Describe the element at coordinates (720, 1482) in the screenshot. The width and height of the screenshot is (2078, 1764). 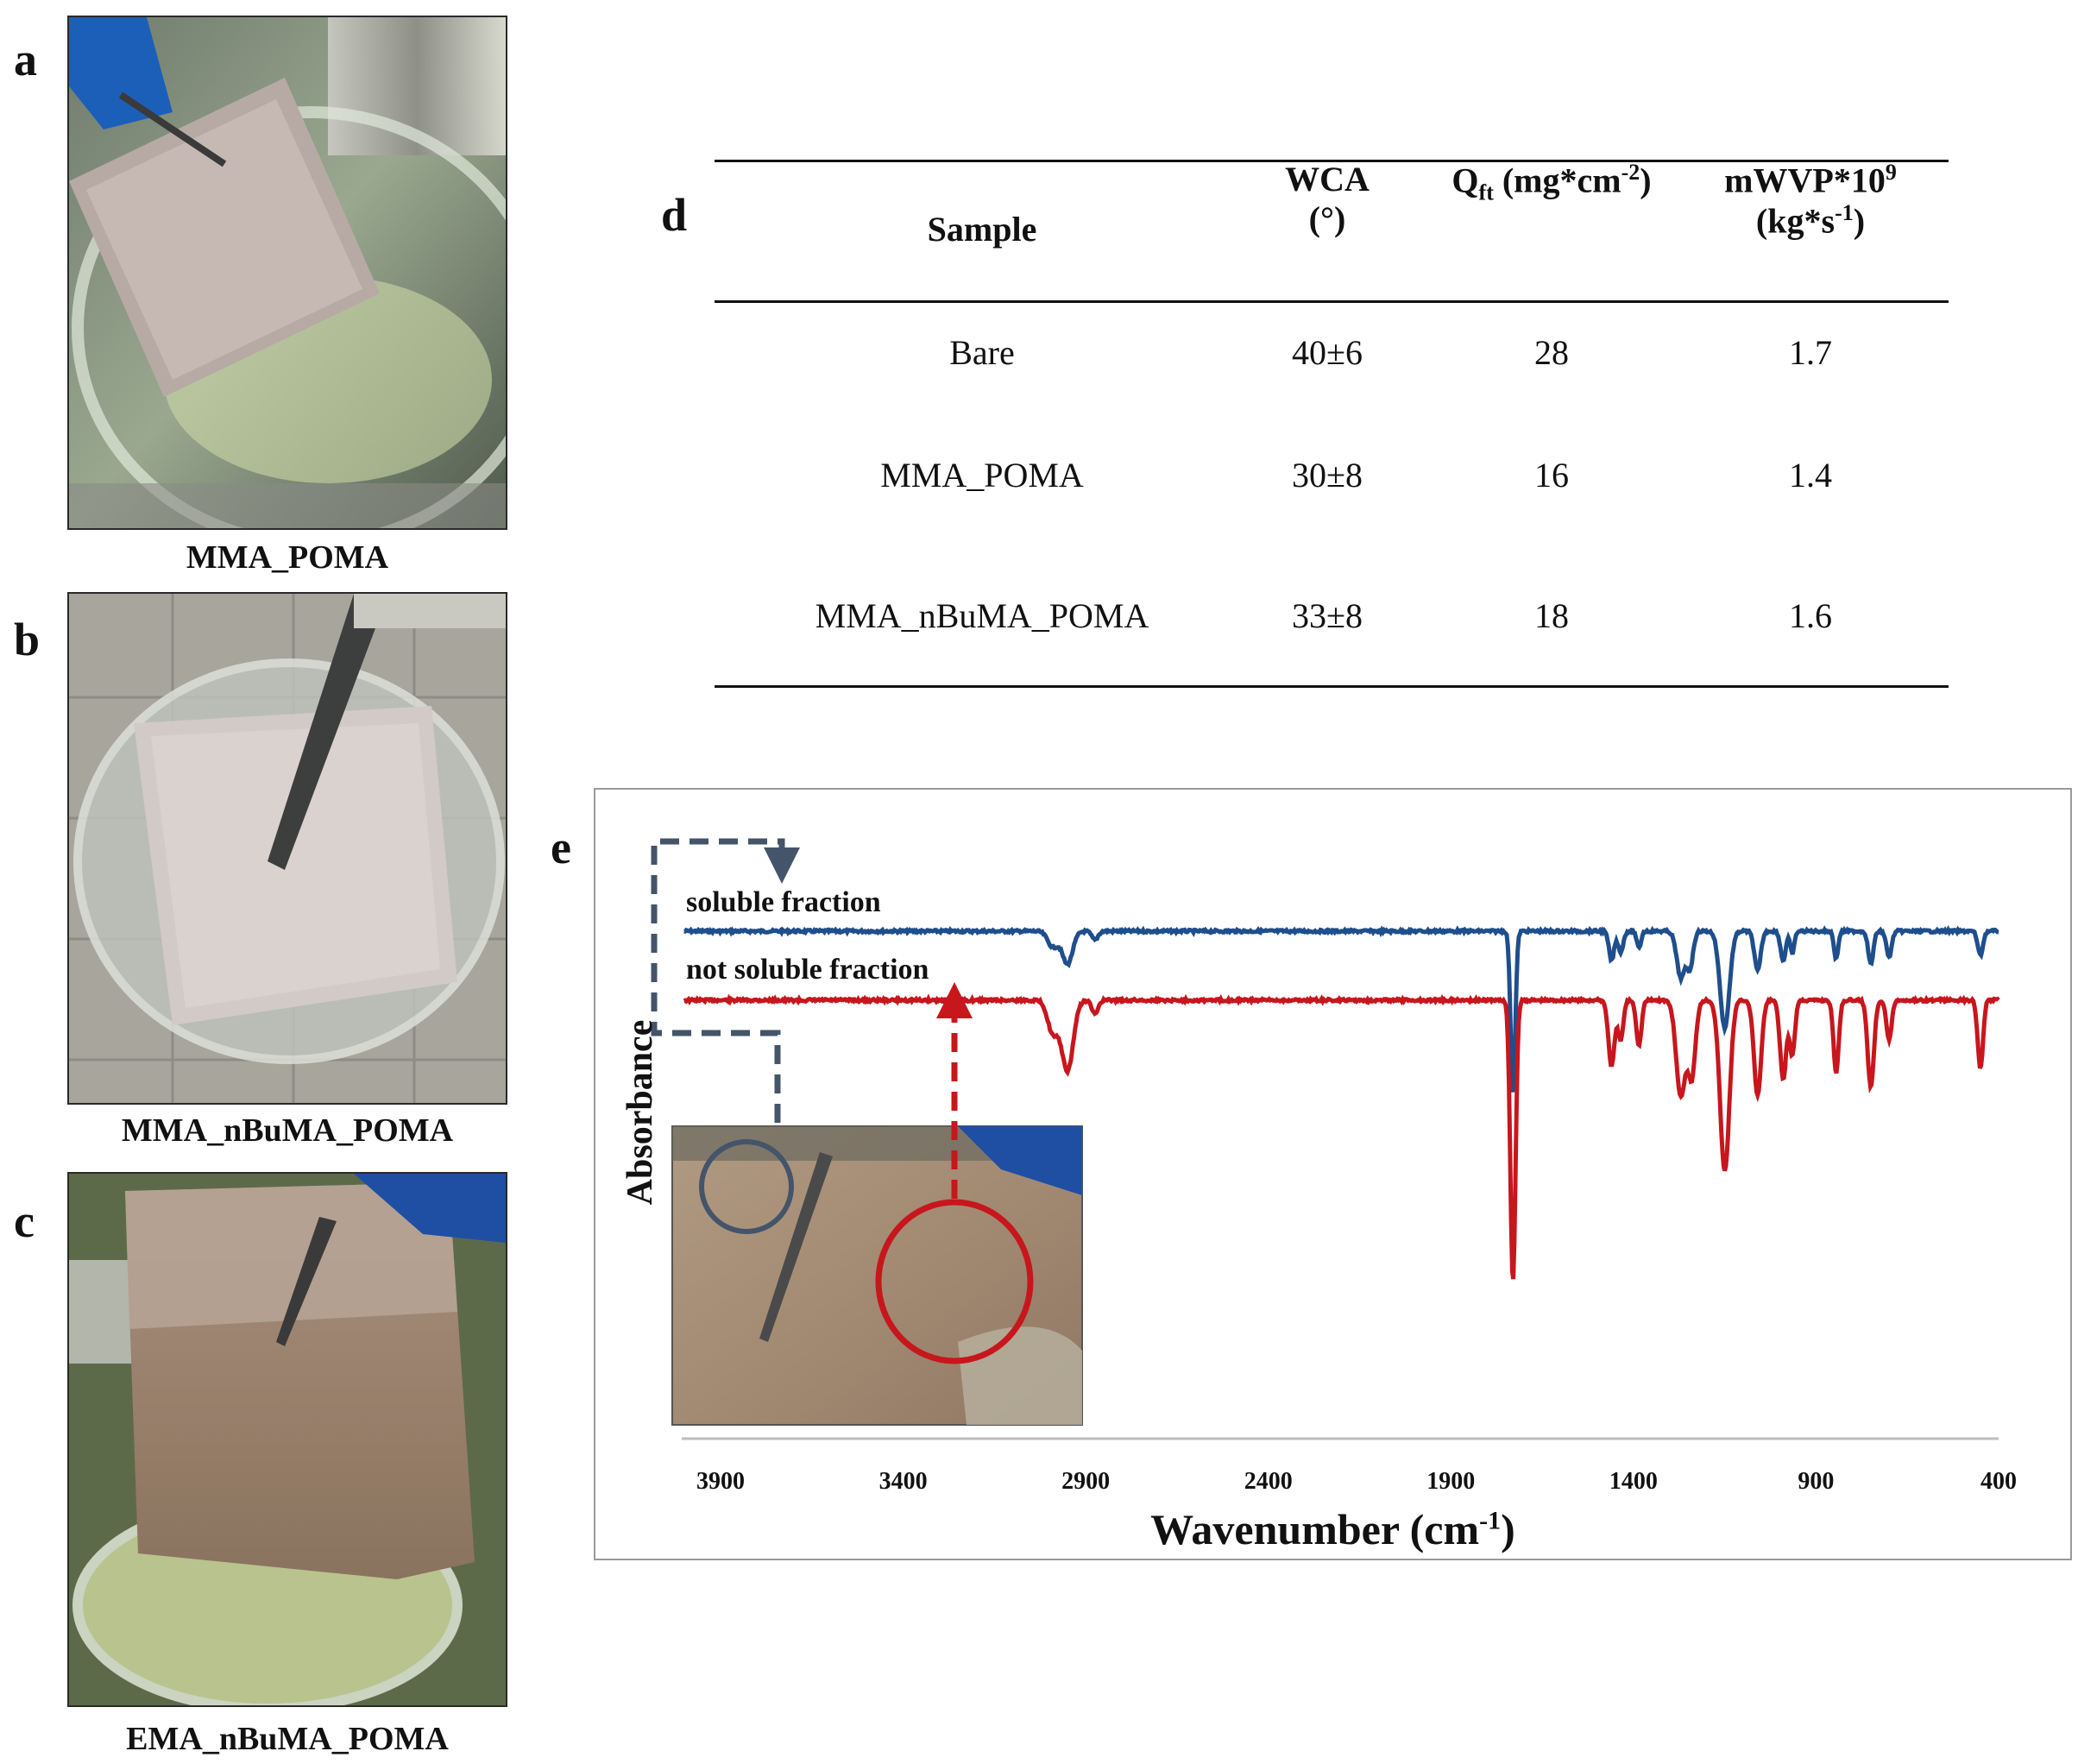
I see `x-tick-label-3900: 3900` at that location.